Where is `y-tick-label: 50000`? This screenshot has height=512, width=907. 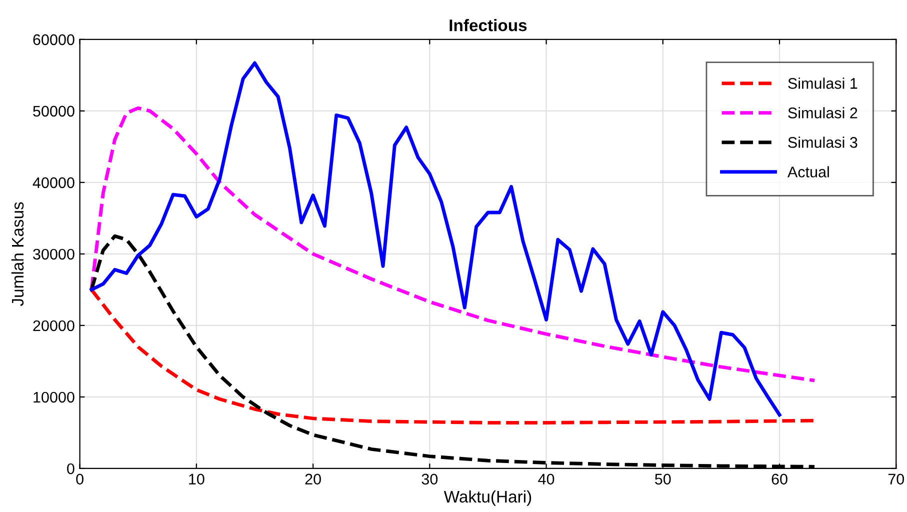 y-tick-label: 50000 is located at coordinates (53, 111).